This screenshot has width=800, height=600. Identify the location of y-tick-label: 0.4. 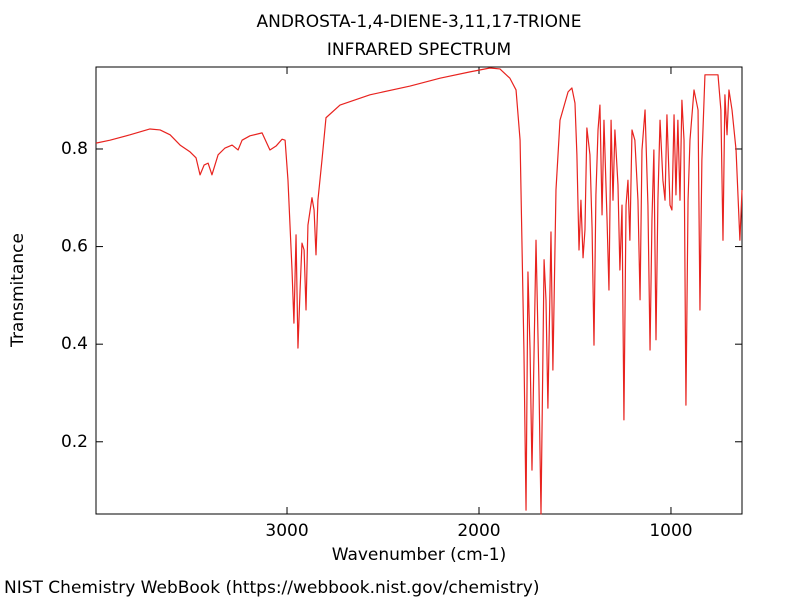
(74, 344).